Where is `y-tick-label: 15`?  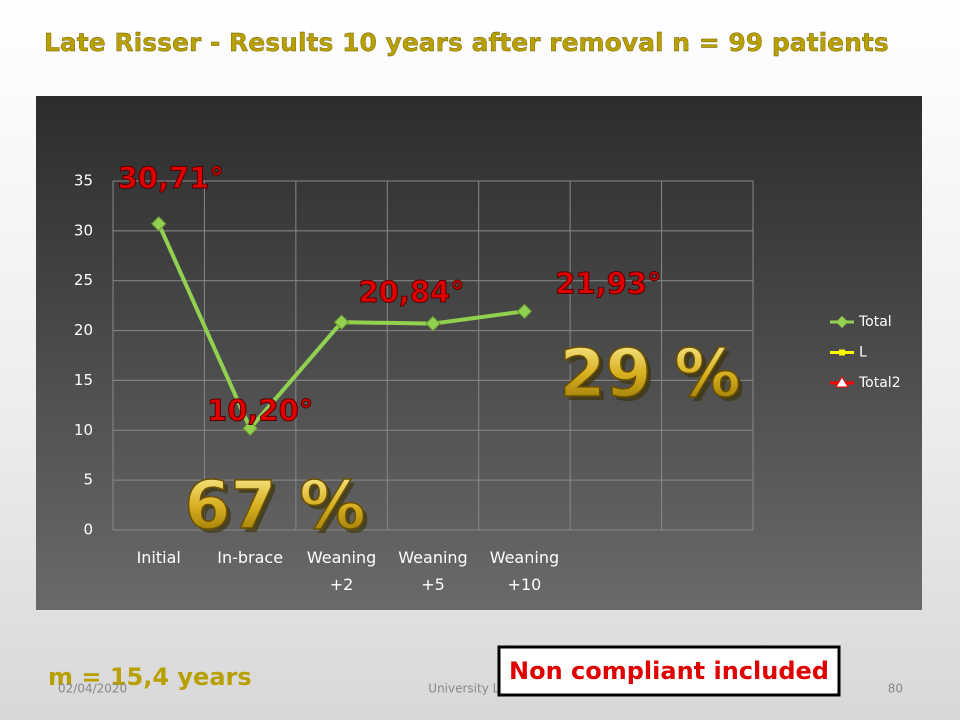 y-tick-label: 15 is located at coordinates (83, 380).